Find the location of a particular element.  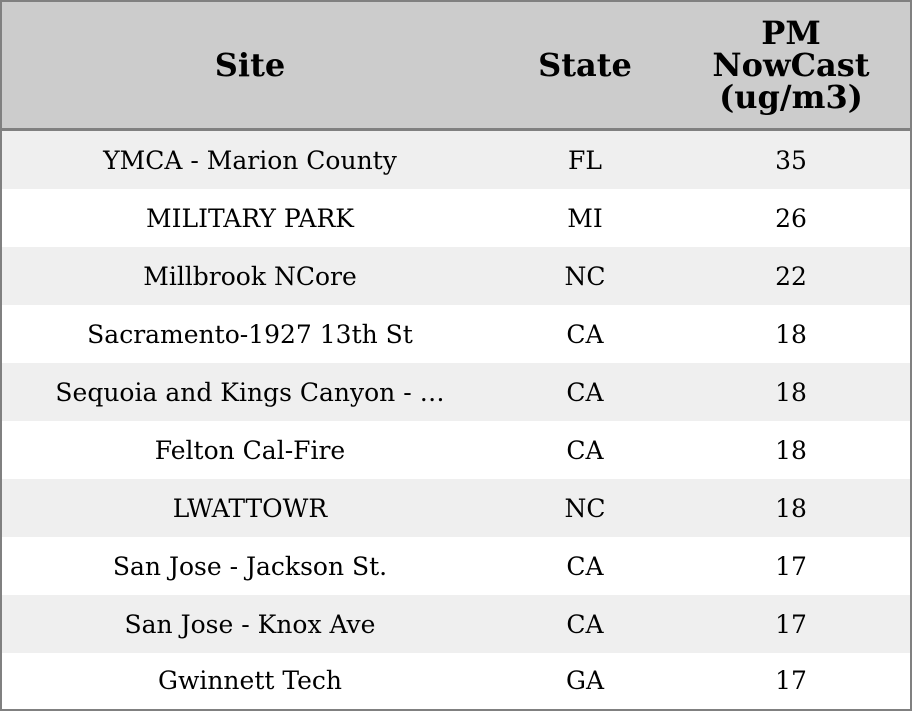

table-row: YMCA - Marion County FL 35 is located at coordinates (456, 159).